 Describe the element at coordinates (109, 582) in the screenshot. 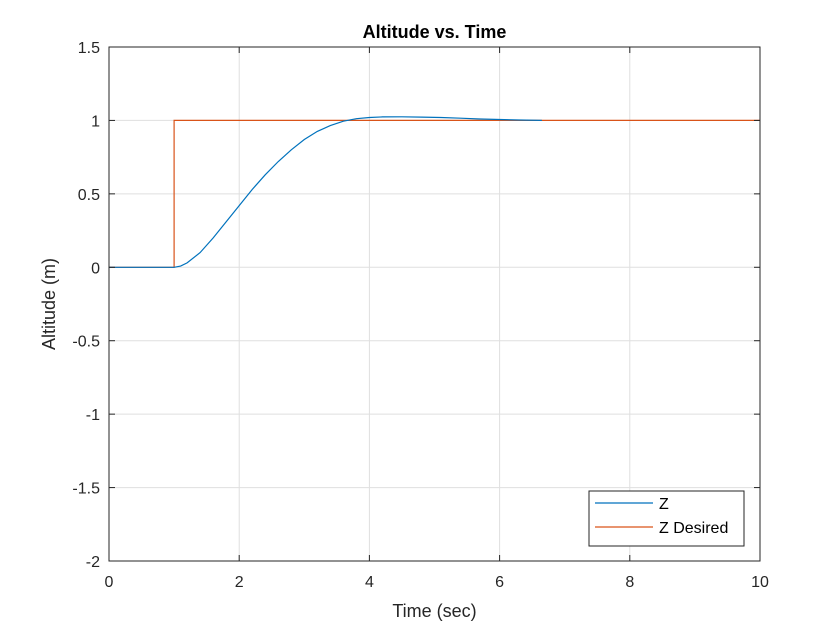

I see `x-tick-label: 0` at that location.